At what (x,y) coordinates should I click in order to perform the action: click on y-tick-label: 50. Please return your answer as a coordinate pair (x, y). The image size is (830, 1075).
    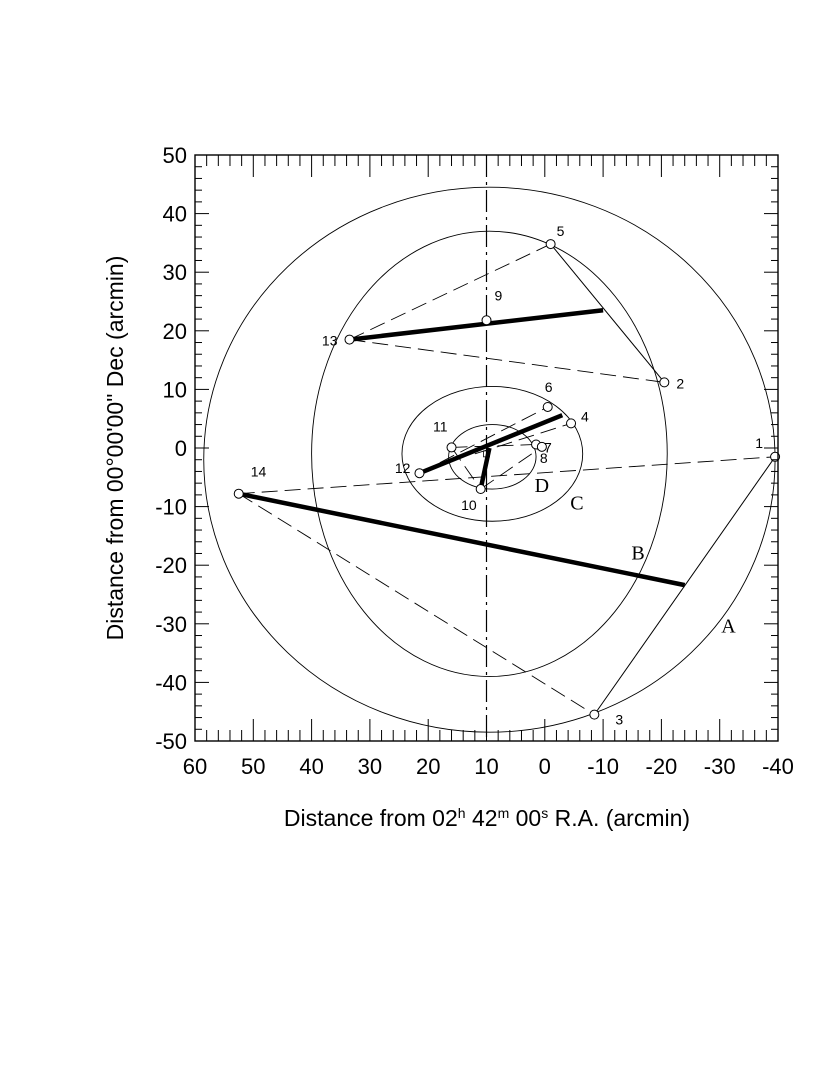
    Looking at the image, I should click on (175, 155).